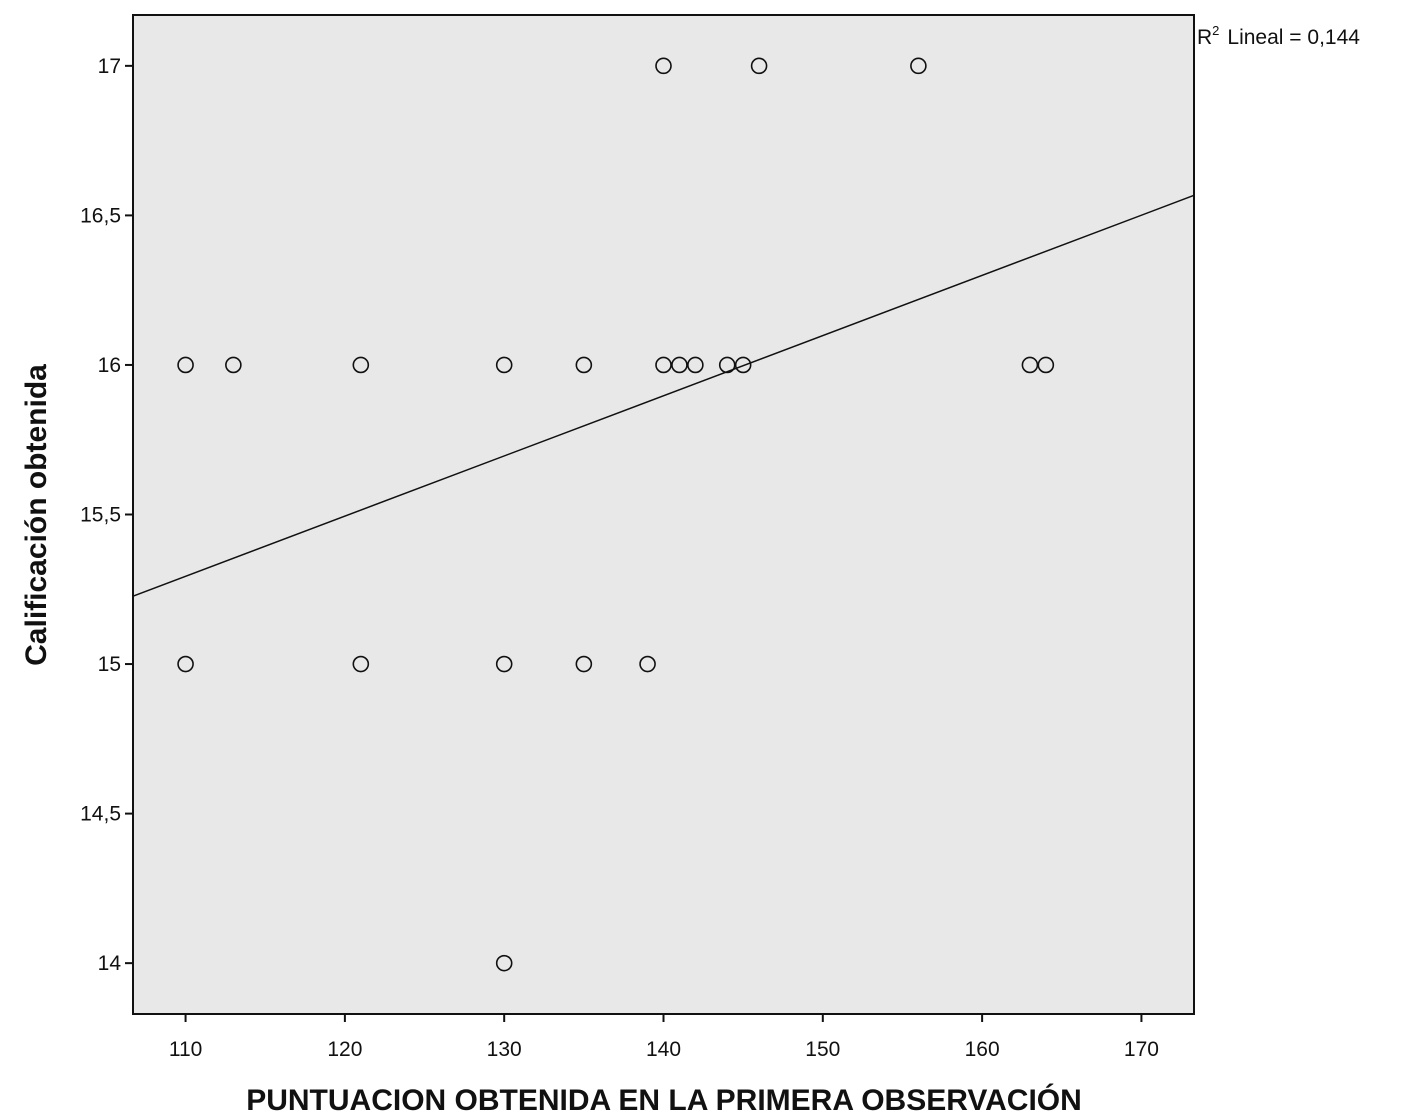 The width and height of the screenshot is (1420, 1116). I want to click on y-tick-label: 16,5, so click(100, 215).